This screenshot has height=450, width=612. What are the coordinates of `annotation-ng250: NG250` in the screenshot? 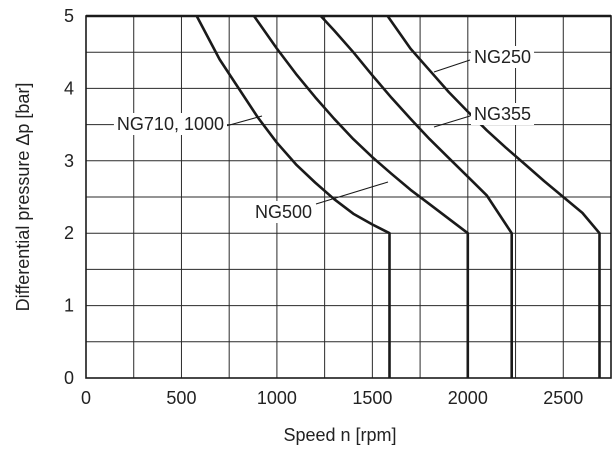 It's located at (502, 57).